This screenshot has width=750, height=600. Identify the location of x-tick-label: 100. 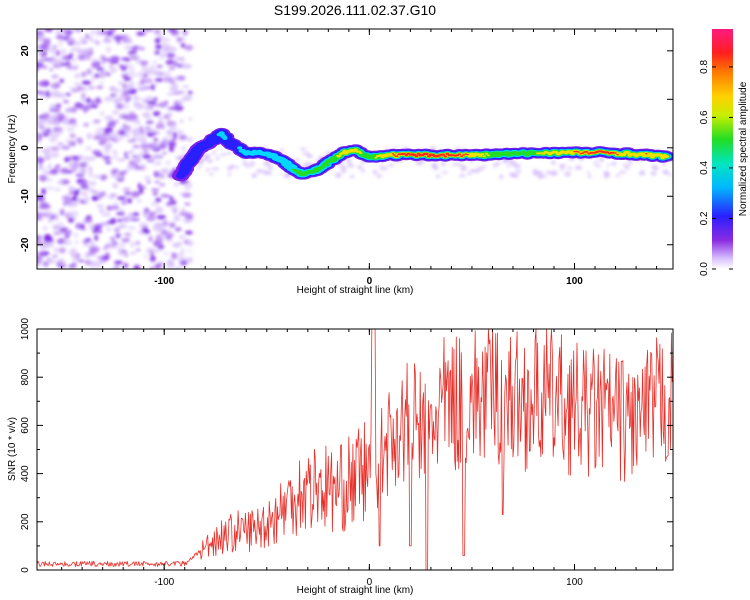
(574, 281).